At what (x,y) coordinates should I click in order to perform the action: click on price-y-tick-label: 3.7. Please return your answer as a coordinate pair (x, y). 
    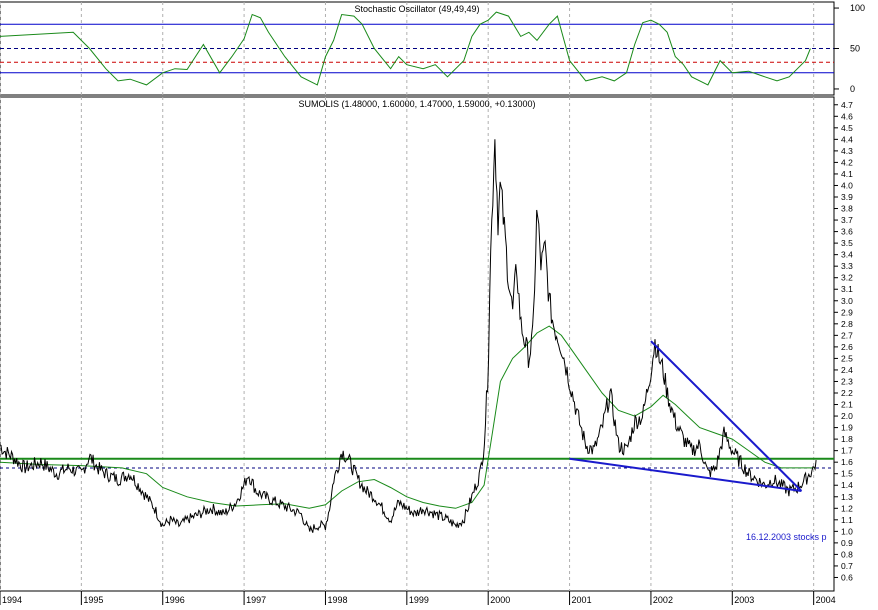
    Looking at the image, I should click on (847, 220).